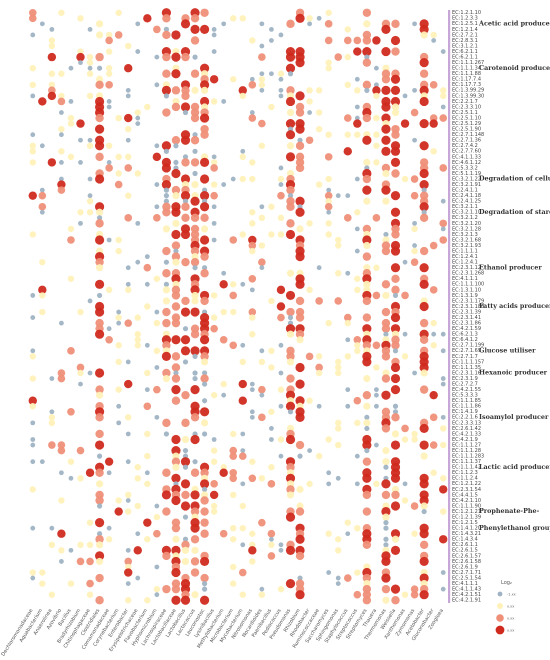  What do you see at coordinates (466, 595) in the screenshot?
I see `ec-label: EC:4.2.1.51` at bounding box center [466, 595].